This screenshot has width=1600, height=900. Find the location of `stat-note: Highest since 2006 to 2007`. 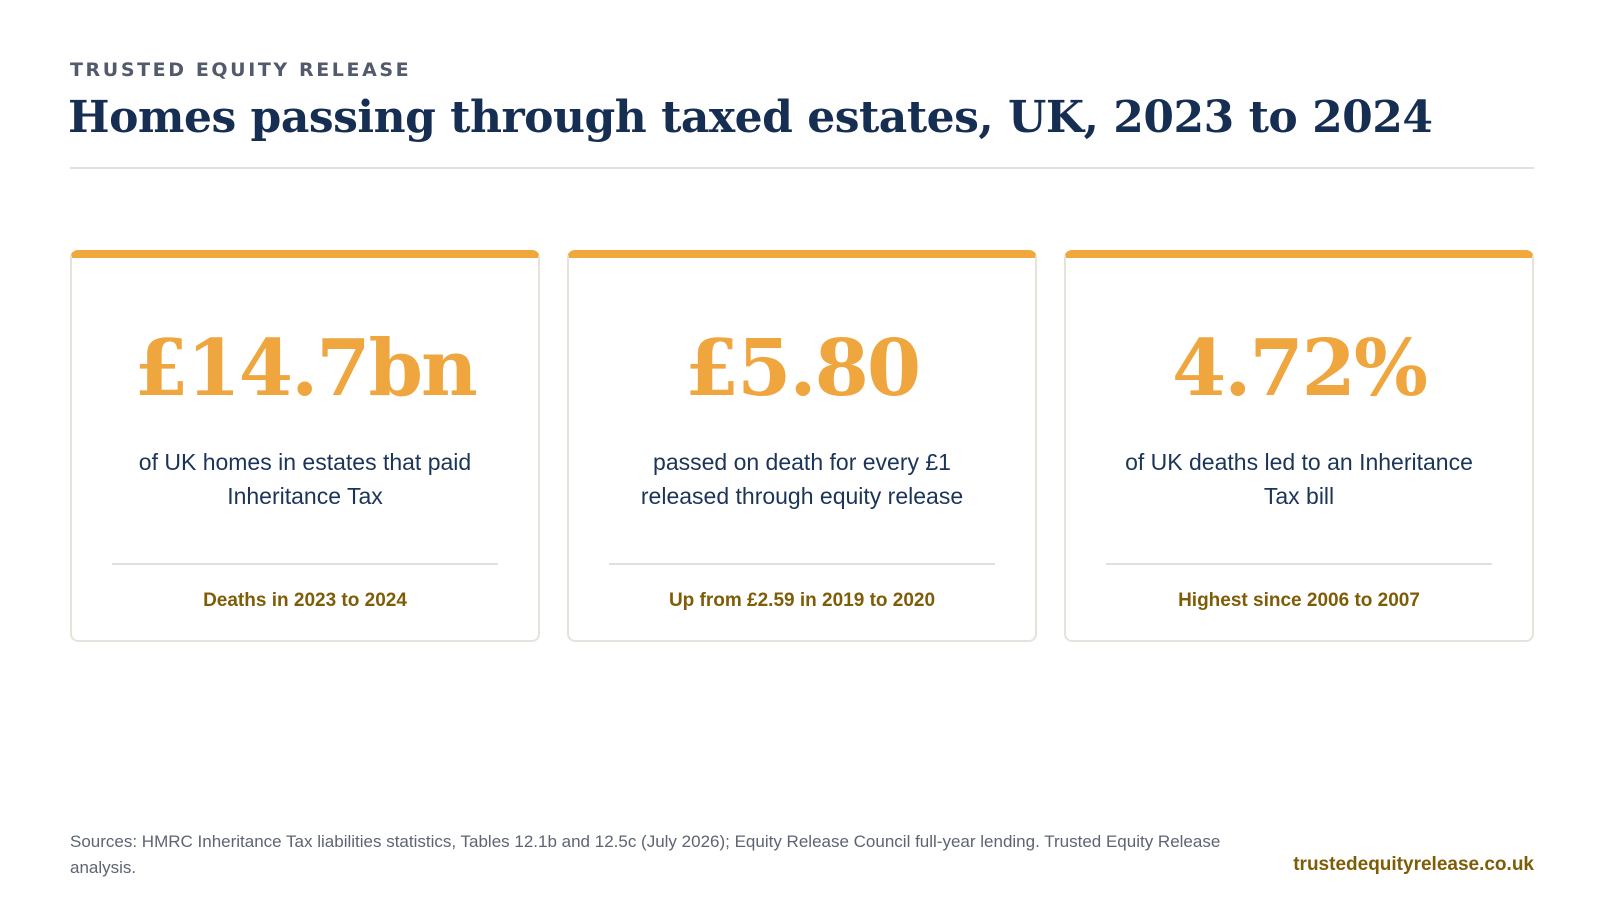

stat-note: Highest since 2006 to 2007 is located at coordinates (1299, 600).